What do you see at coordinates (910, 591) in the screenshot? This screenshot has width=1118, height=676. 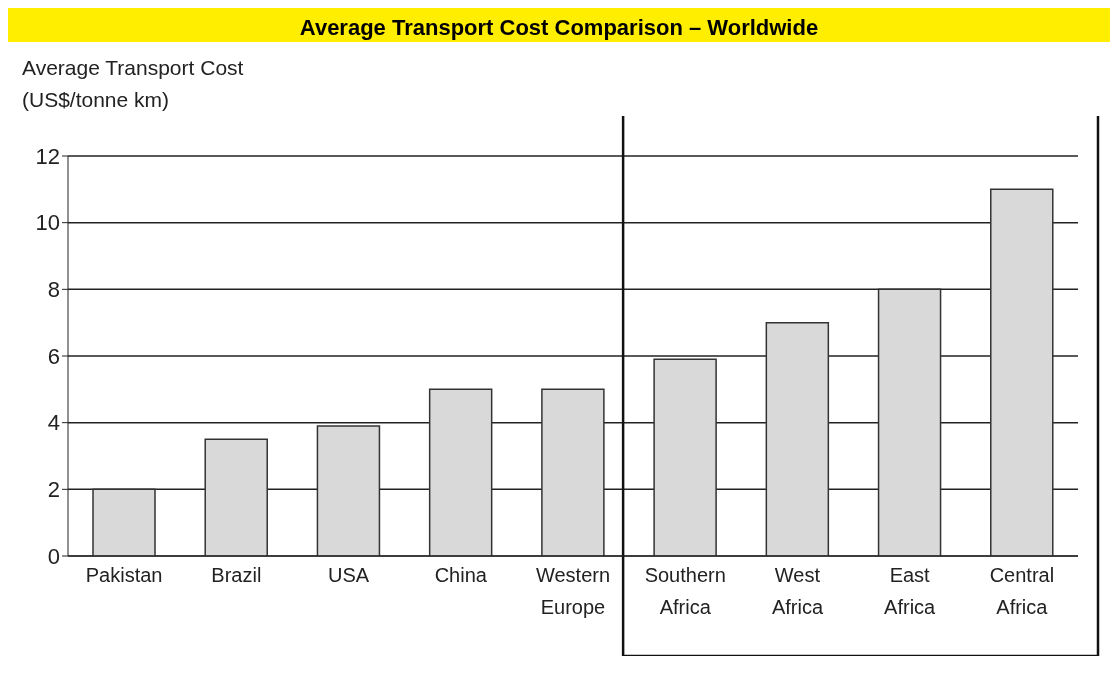 I see `x-tick-label: East Africa` at bounding box center [910, 591].